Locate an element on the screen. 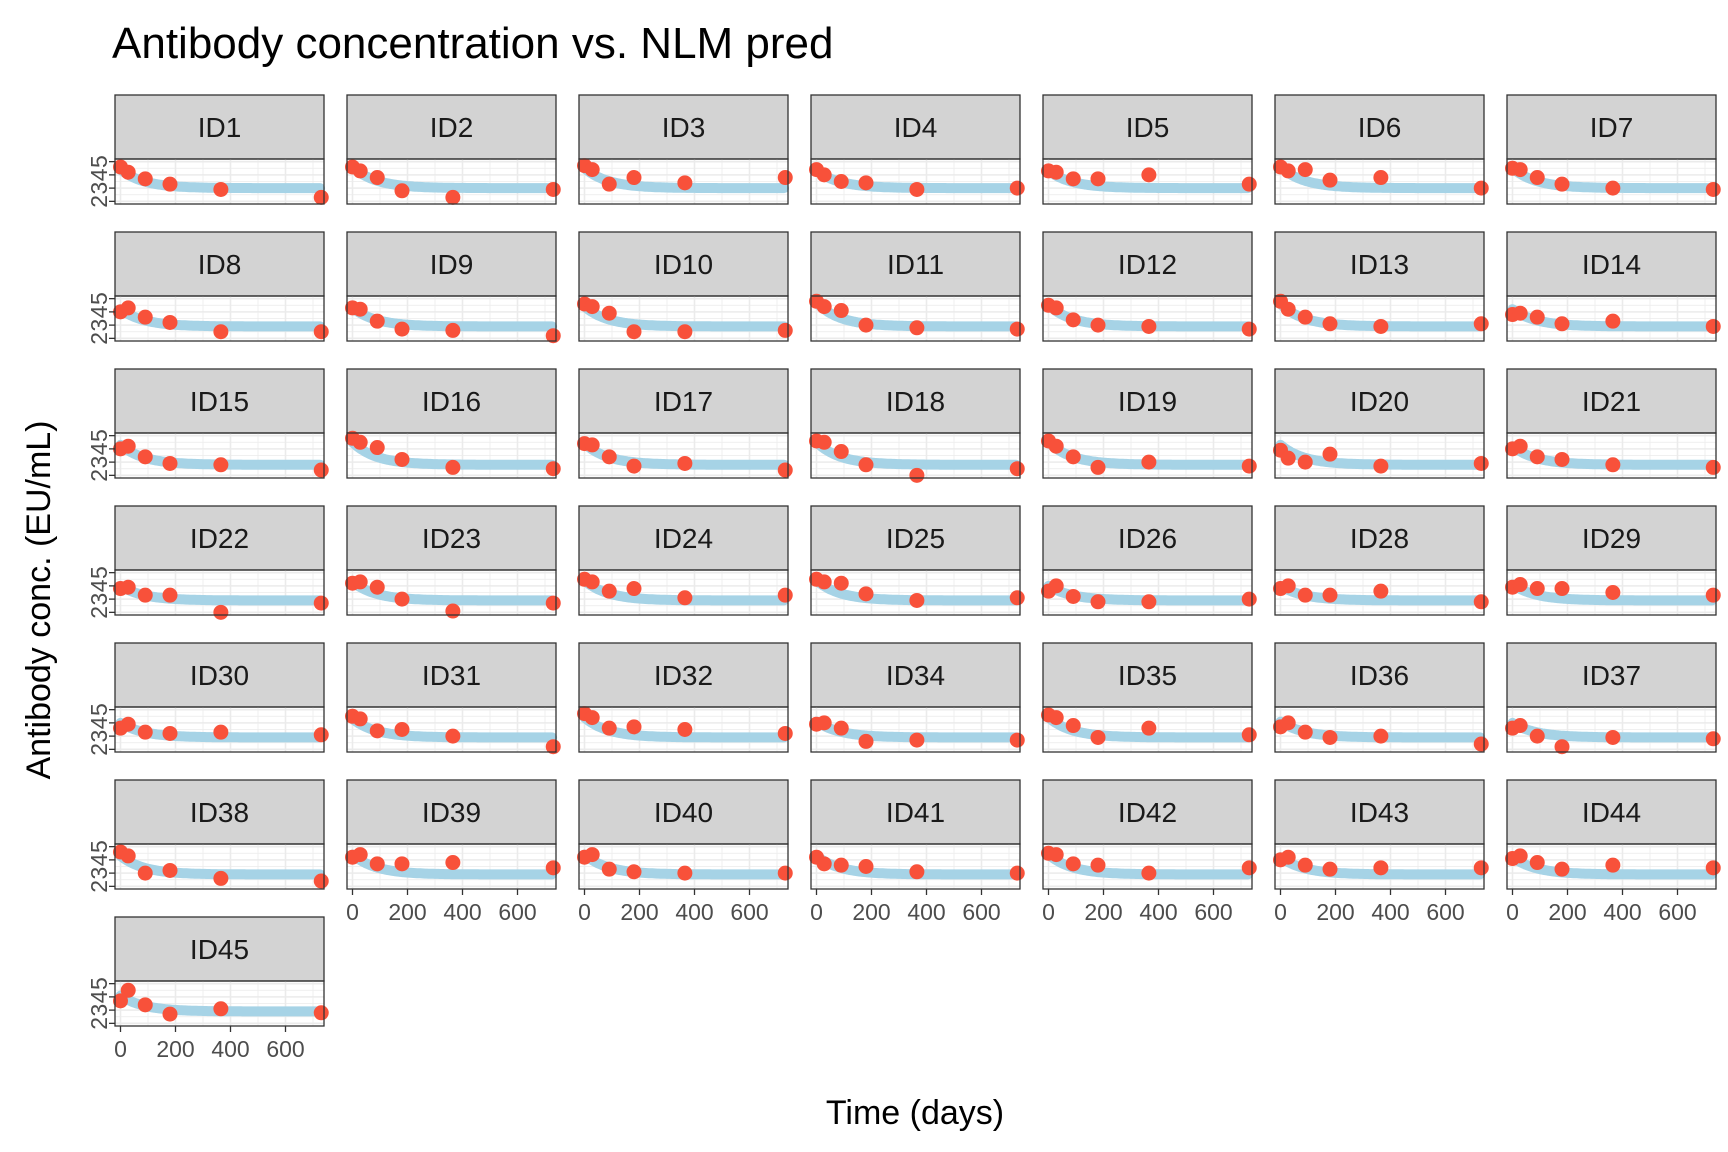 The width and height of the screenshot is (1728, 1152). facet-strip-label: ID24 is located at coordinates (683, 538).